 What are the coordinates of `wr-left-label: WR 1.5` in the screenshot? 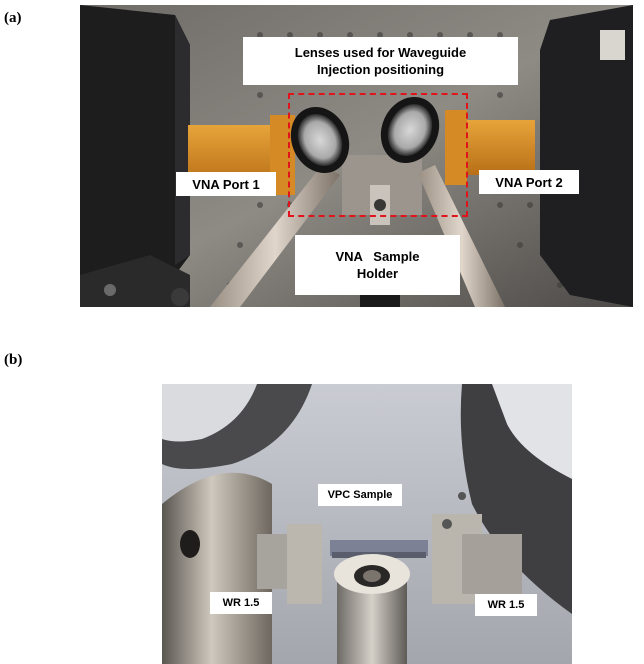 It's located at (241, 603).